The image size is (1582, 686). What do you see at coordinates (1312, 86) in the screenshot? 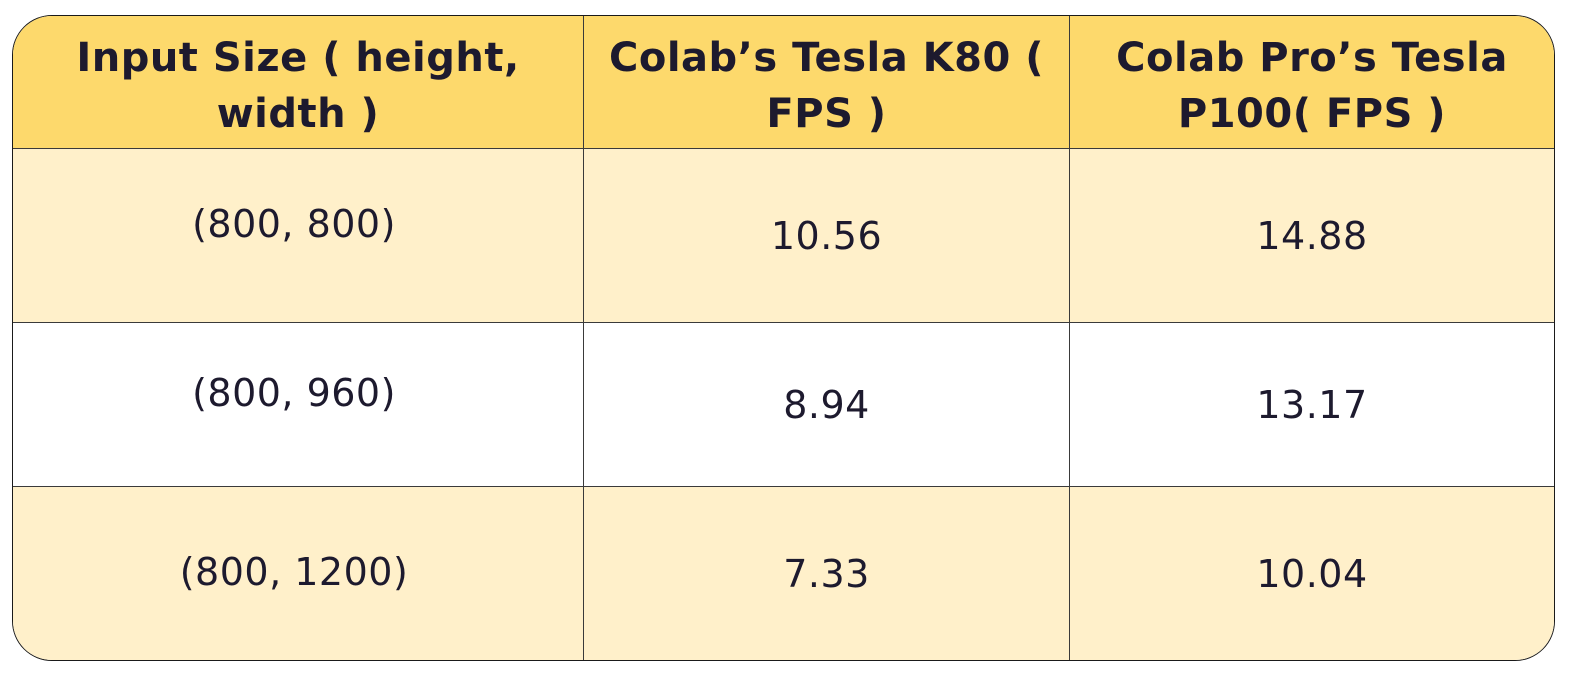
I see `header-p100-fps-label: Colab Pro’s Tesla P100( FPS )` at bounding box center [1312, 86].